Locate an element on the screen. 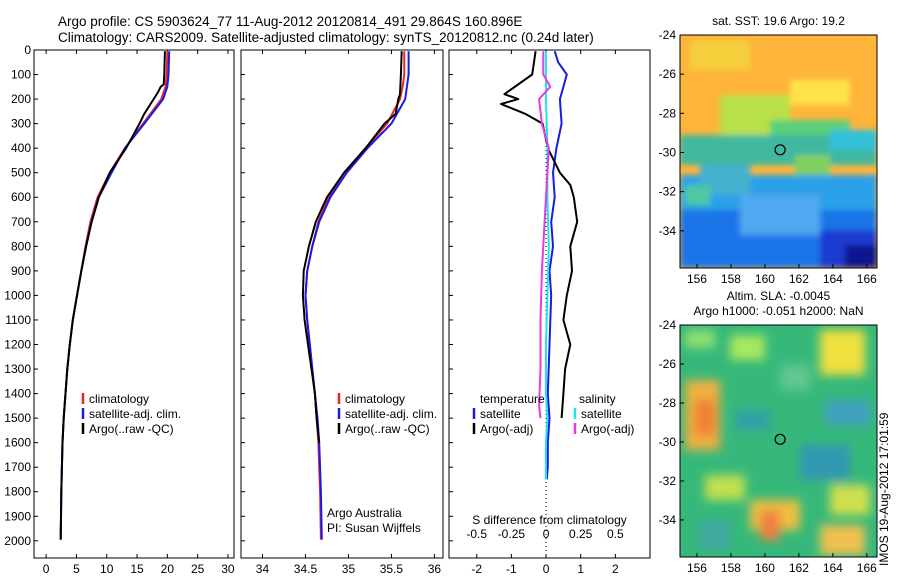 The width and height of the screenshot is (900, 580). depth-tick-label: 1900 is located at coordinates (17, 516).